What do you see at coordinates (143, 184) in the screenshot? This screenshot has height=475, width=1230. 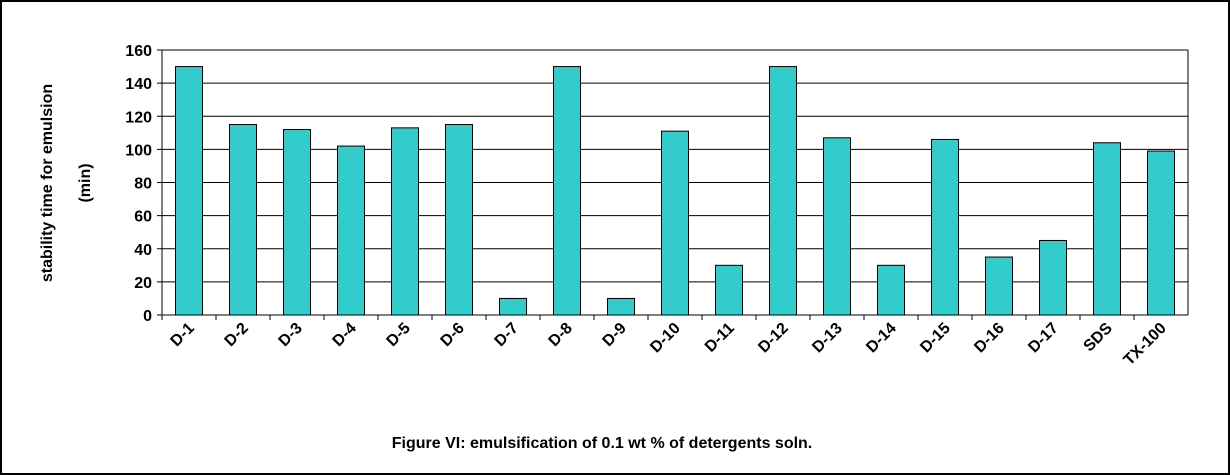 I see `y-tick-label: 80` at bounding box center [143, 184].